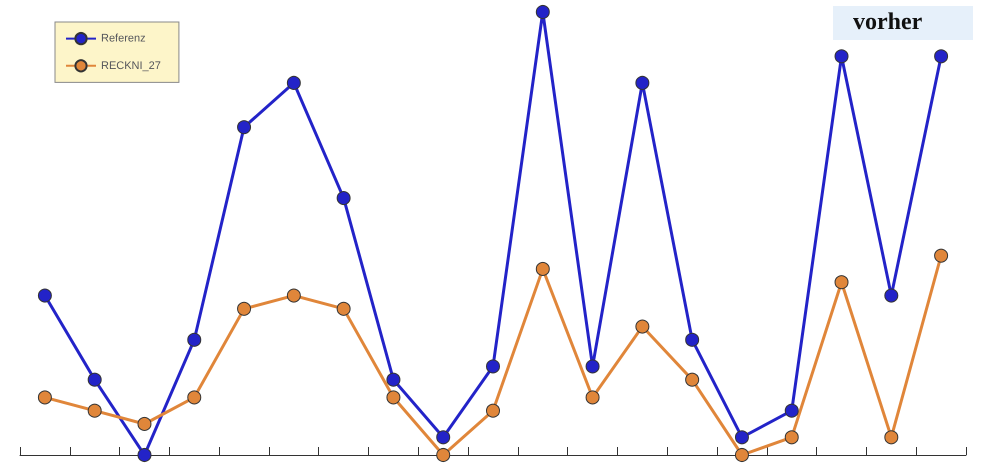  I want to click on legend-label: Referenz, so click(123, 38).